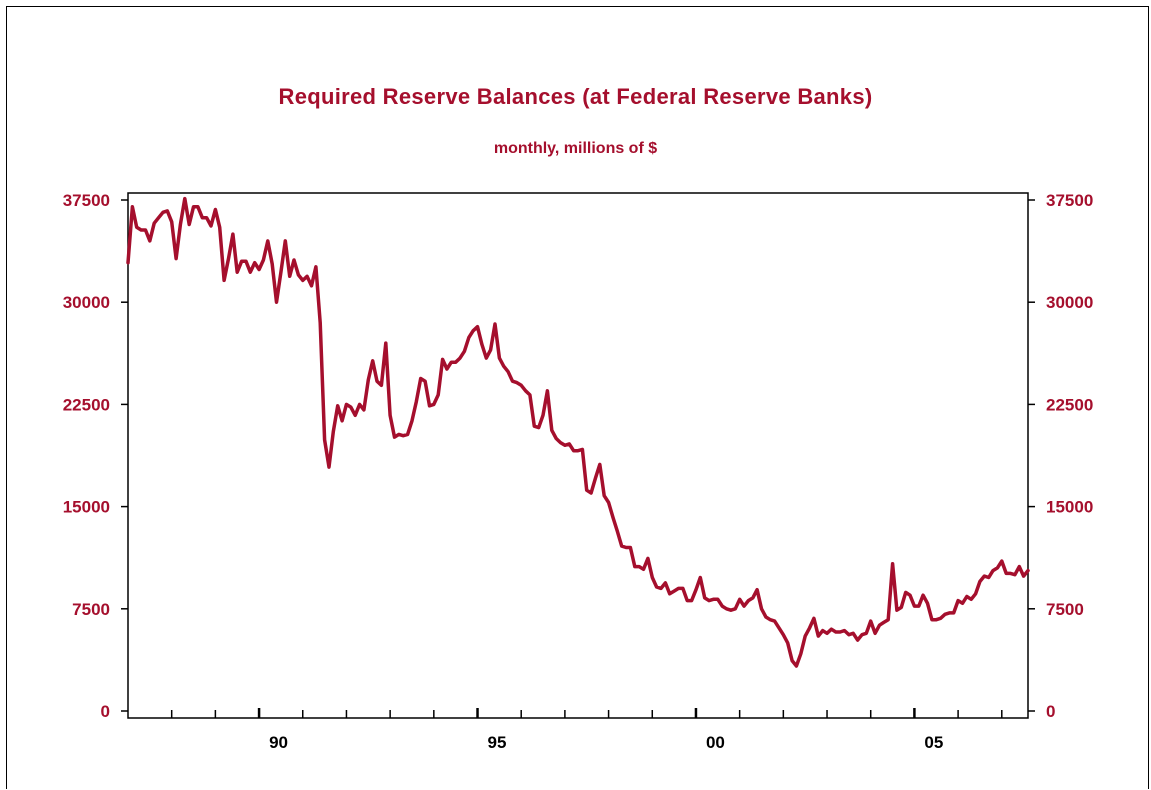 This screenshot has width=1151, height=790. What do you see at coordinates (1069, 507) in the screenshot?
I see `y-tick-label-right: 15000` at bounding box center [1069, 507].